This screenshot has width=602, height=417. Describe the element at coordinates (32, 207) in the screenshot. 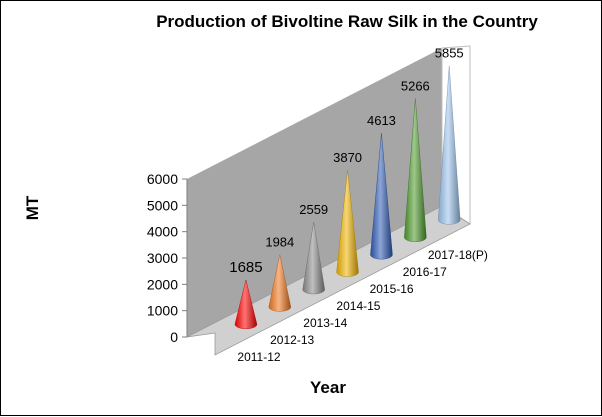

I see `y-axis-title: MT` at that location.